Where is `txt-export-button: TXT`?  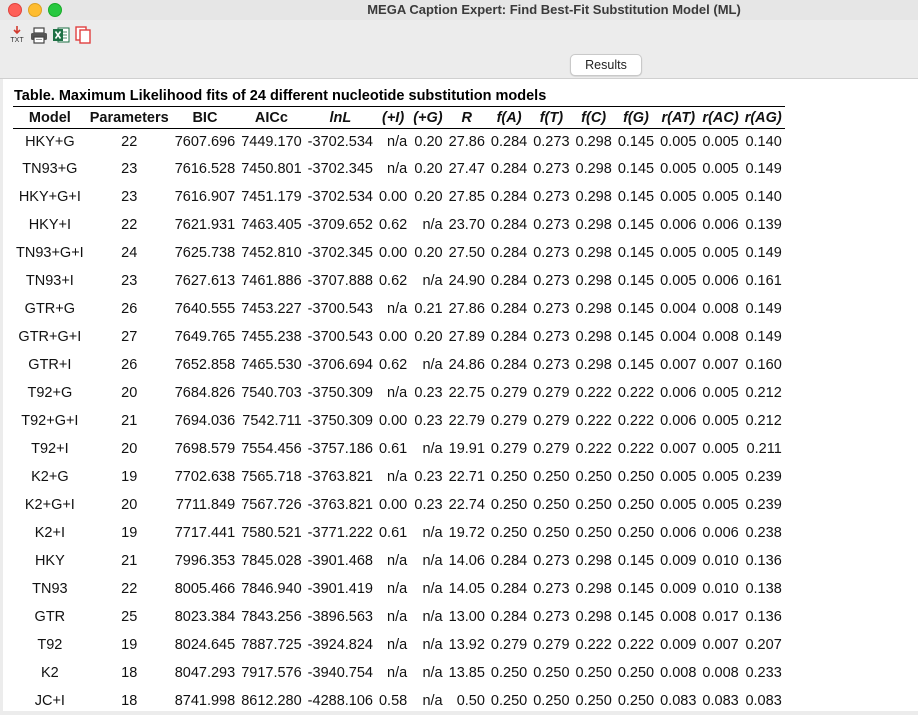
txt-export-button: TXT is located at coordinates (17, 35).